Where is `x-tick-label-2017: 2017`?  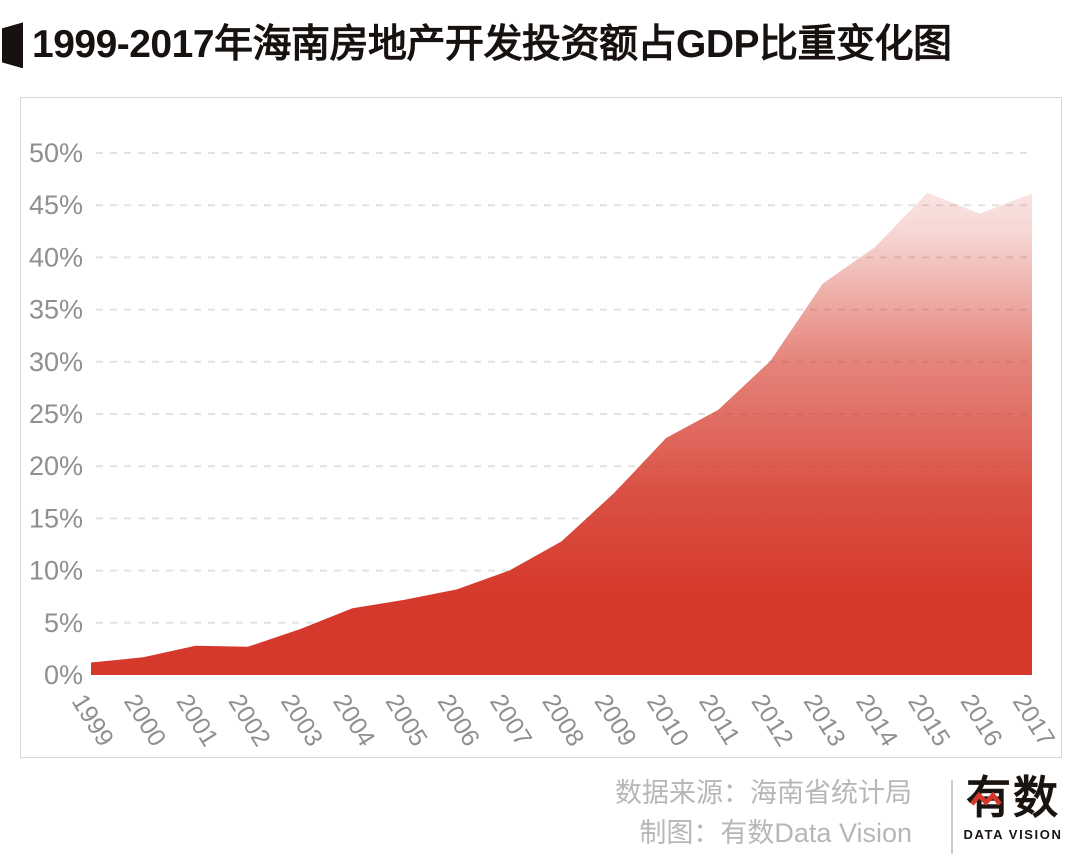 x-tick-label-2017: 2017 is located at coordinates (1033, 720).